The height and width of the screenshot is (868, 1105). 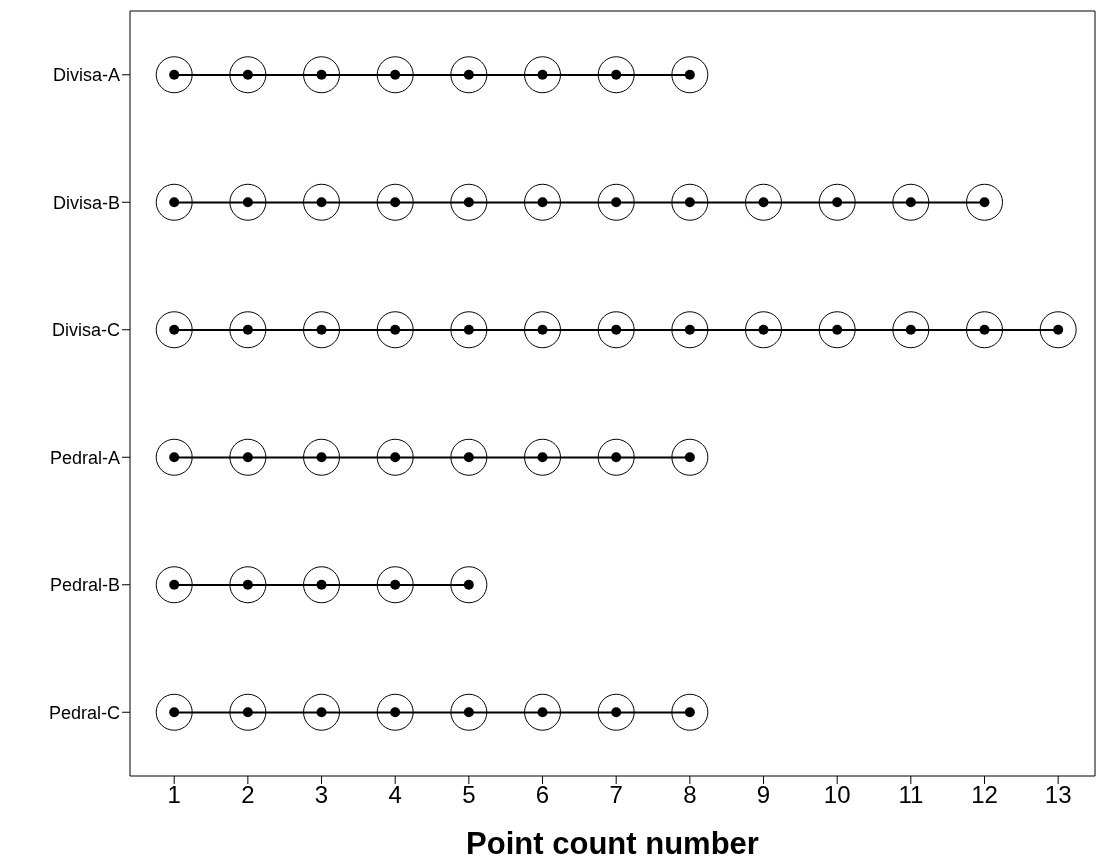 What do you see at coordinates (321, 795) in the screenshot?
I see `x-tick-label: 3` at bounding box center [321, 795].